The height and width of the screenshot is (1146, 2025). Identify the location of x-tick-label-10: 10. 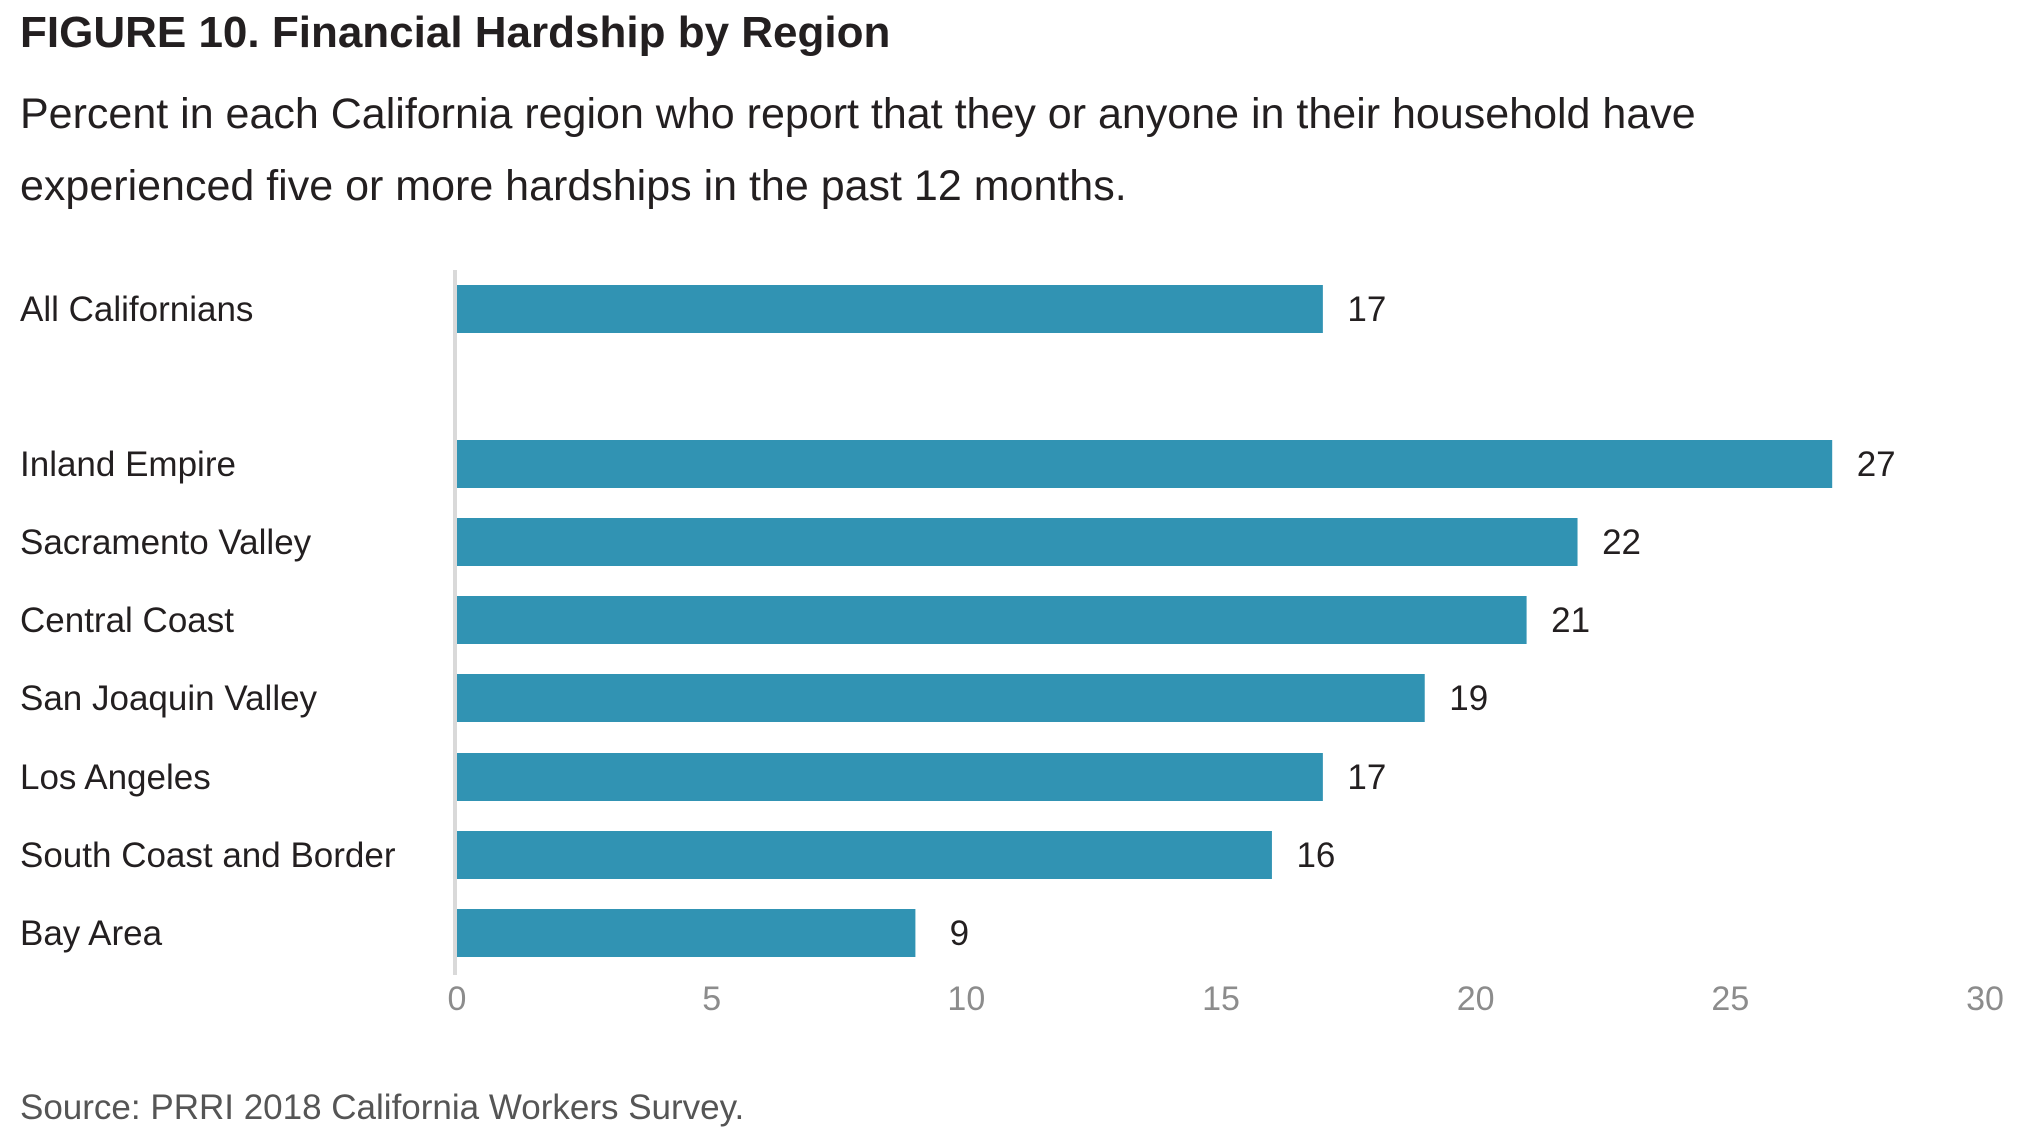
(966, 999).